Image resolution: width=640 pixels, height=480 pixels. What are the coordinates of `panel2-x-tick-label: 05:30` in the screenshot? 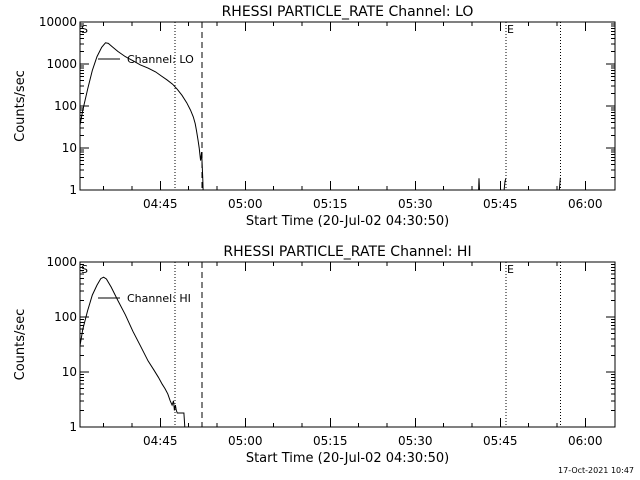 It's located at (415, 441).